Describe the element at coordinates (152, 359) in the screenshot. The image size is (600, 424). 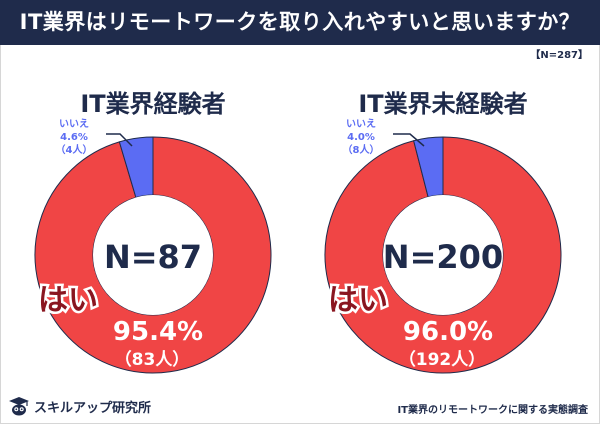
I see `yes-count: （83人）` at that location.